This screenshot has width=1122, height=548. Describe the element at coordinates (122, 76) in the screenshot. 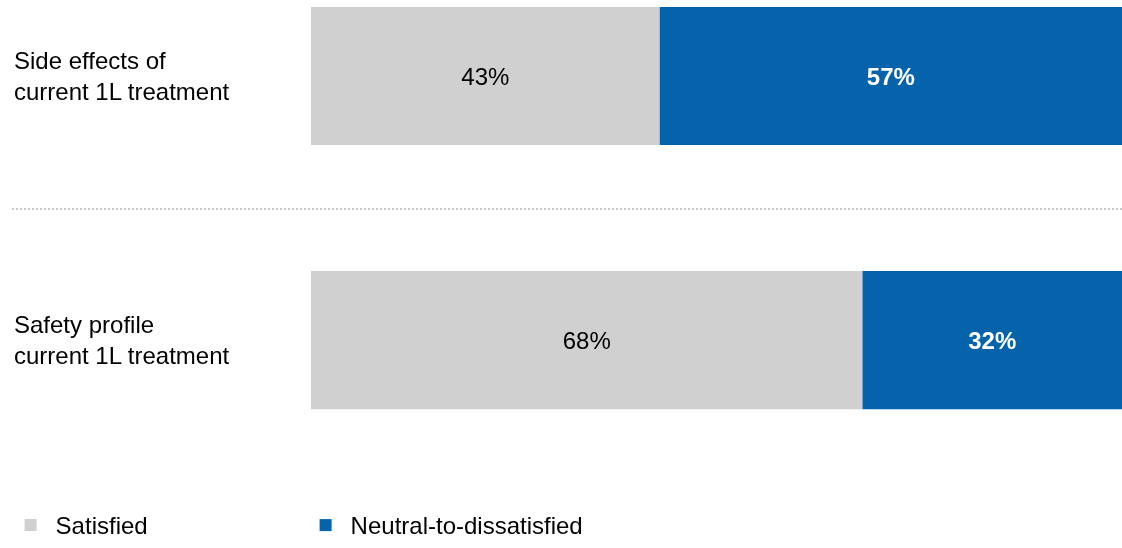

I see `y-tick-label: Side effects of current 1L treatment` at that location.